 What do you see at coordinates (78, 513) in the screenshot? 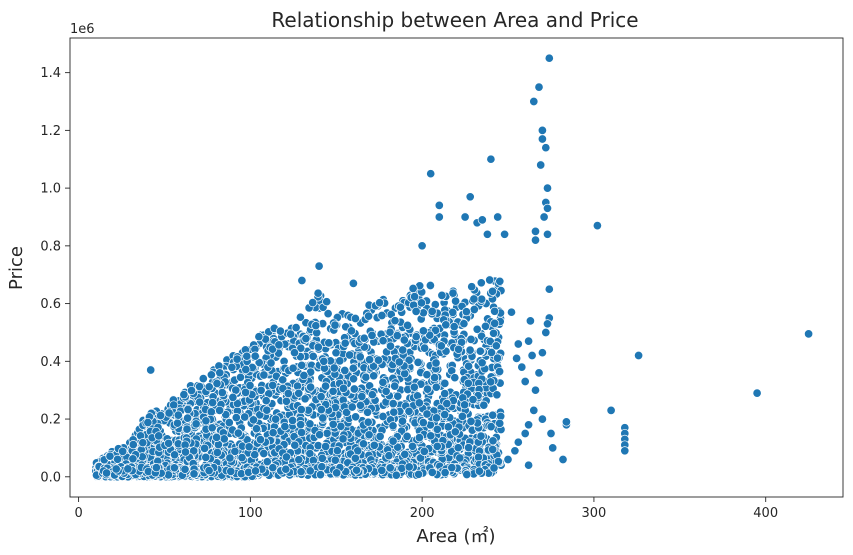
I see `x-tick-label: 0` at bounding box center [78, 513].